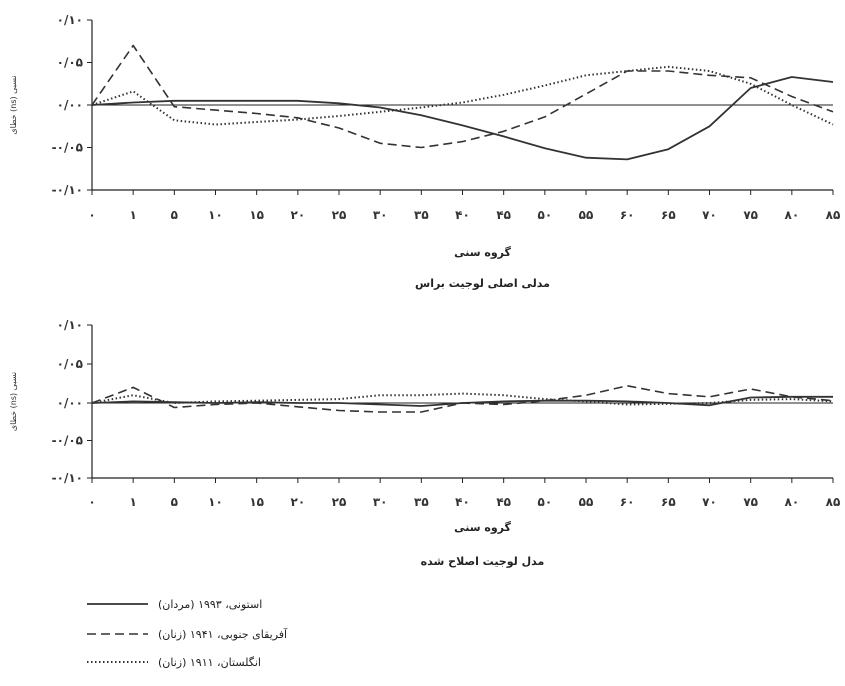  I want to click on chart-title: مدلی اصلی لوجیت براس, so click(482, 283).